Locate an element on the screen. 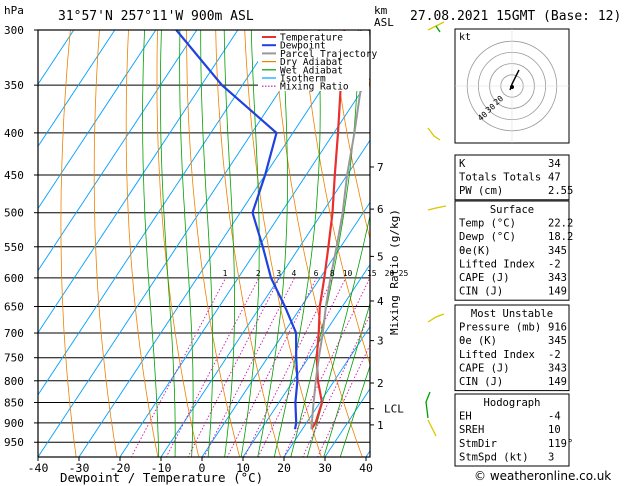 This screenshot has height=486, width=629. mixing-ratio-label: 20 is located at coordinates (390, 273).